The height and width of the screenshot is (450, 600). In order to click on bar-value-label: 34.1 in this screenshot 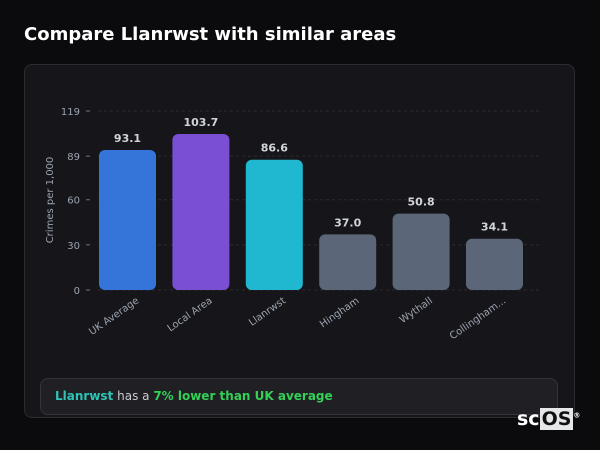, I will do `click(494, 227)`.